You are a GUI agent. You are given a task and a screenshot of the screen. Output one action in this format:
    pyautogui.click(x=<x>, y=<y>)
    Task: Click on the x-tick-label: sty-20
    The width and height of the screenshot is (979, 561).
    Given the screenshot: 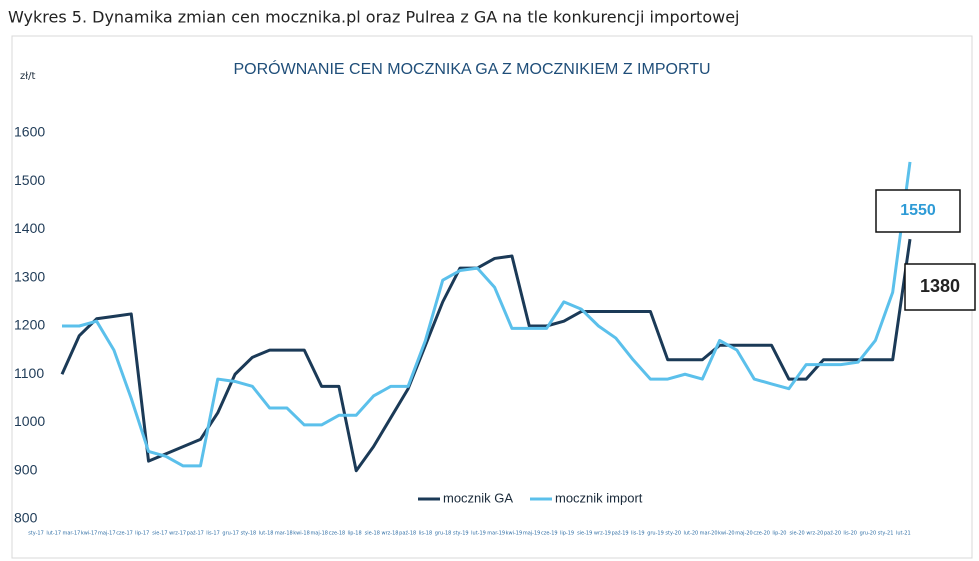 What is the action you would take?
    pyautogui.click(x=673, y=534)
    